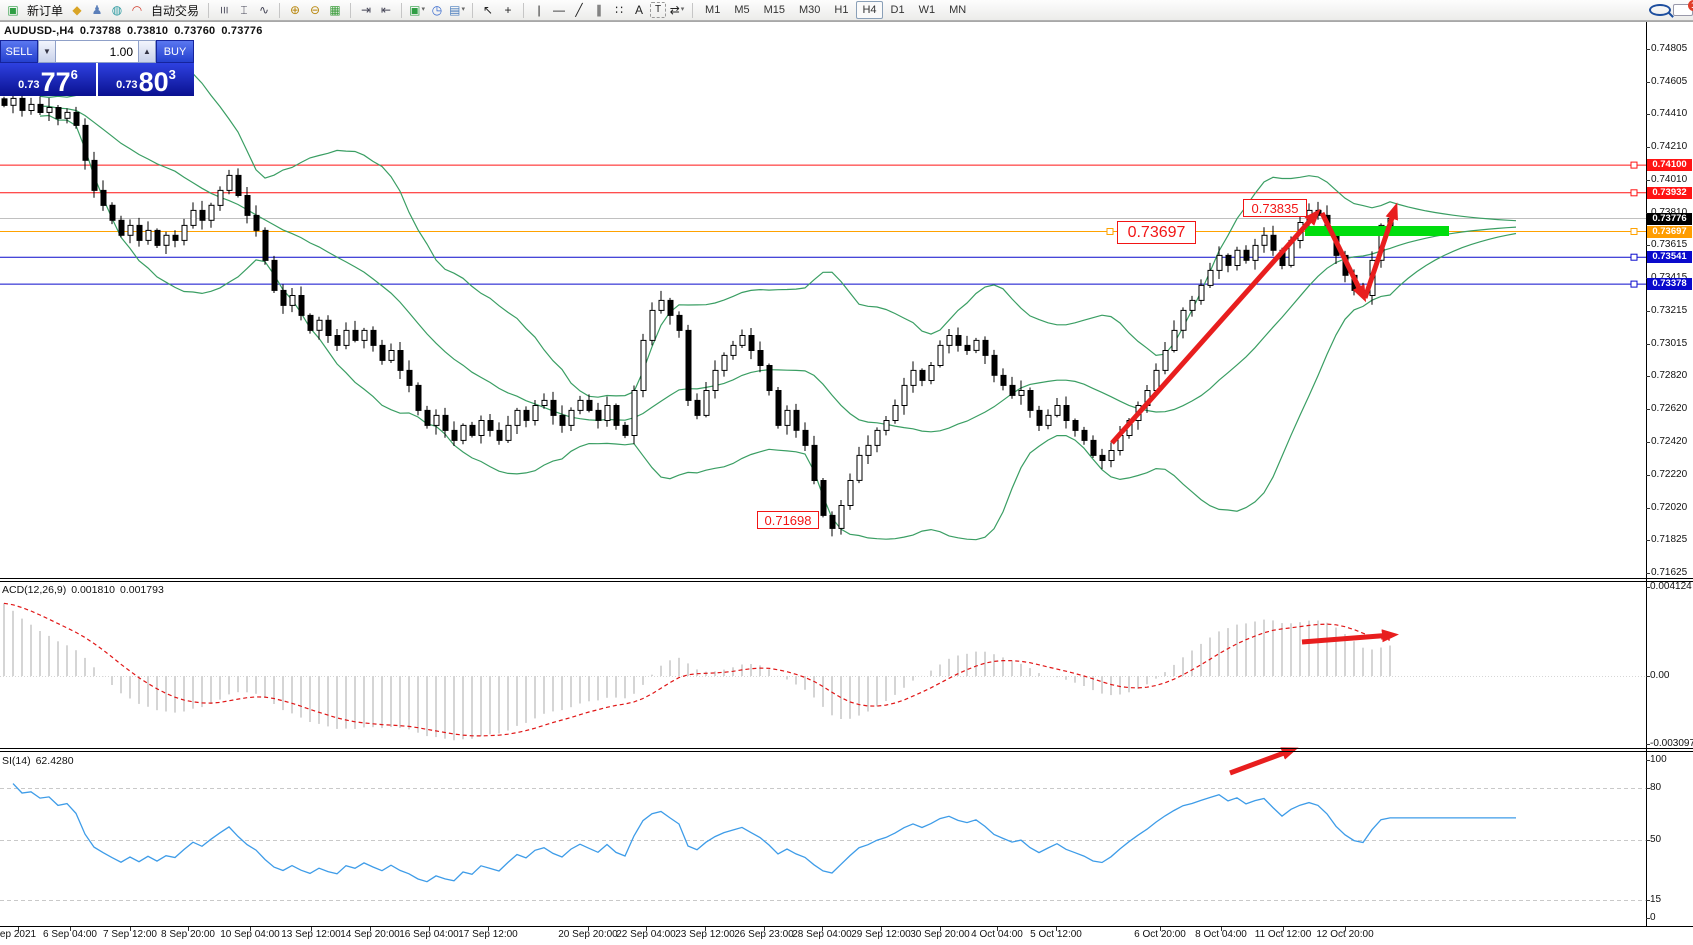  I want to click on time-axis-label: 12 Oct 20:00, so click(1345, 934).